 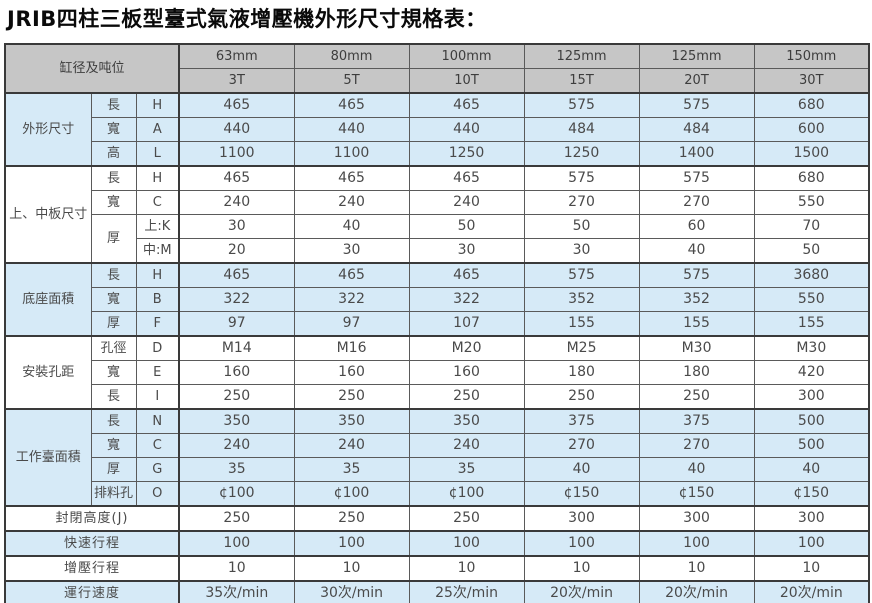 I want to click on value-cell: 484, so click(x=581, y=129).